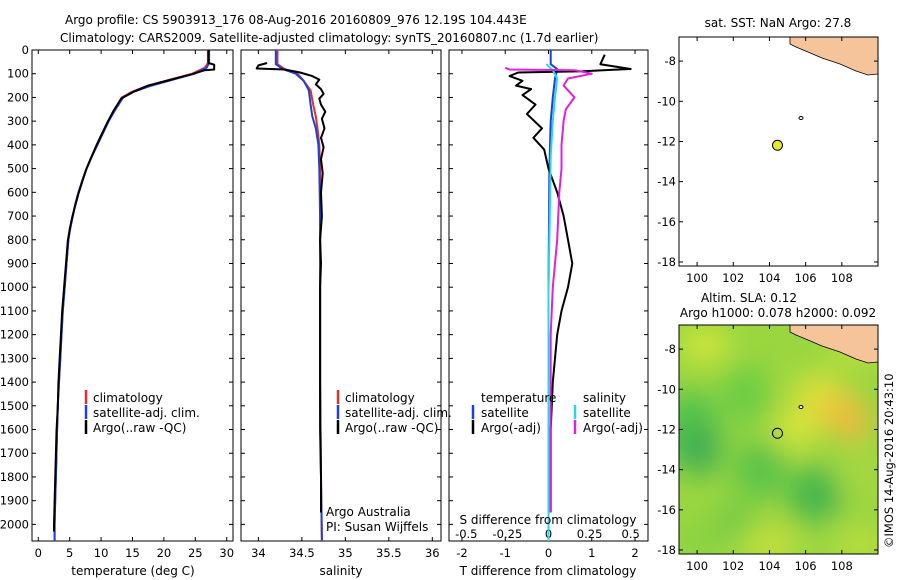 The image size is (900, 580). Describe the element at coordinates (14, 406) in the screenshot. I see `depth-tick-label: 1500` at that location.